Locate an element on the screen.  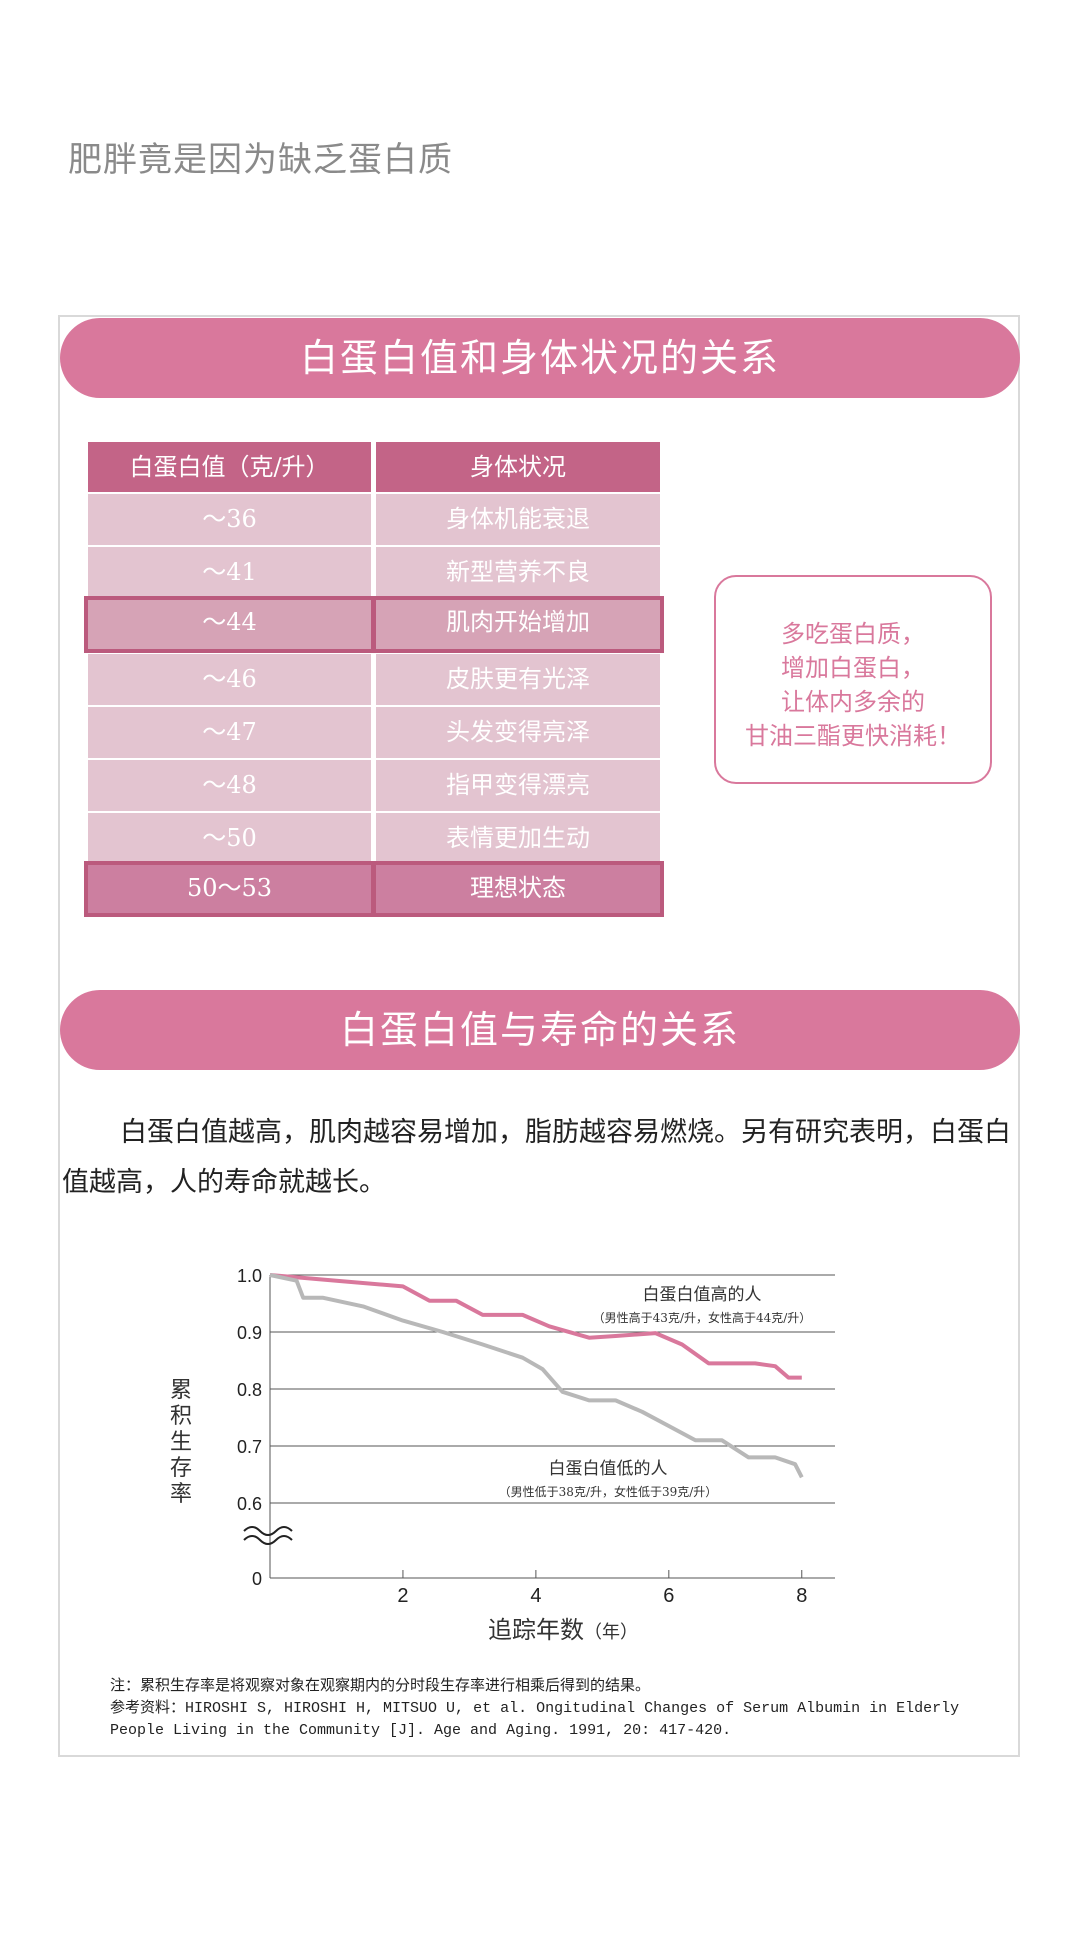
x-tick-label: 6 is located at coordinates (668, 1596).